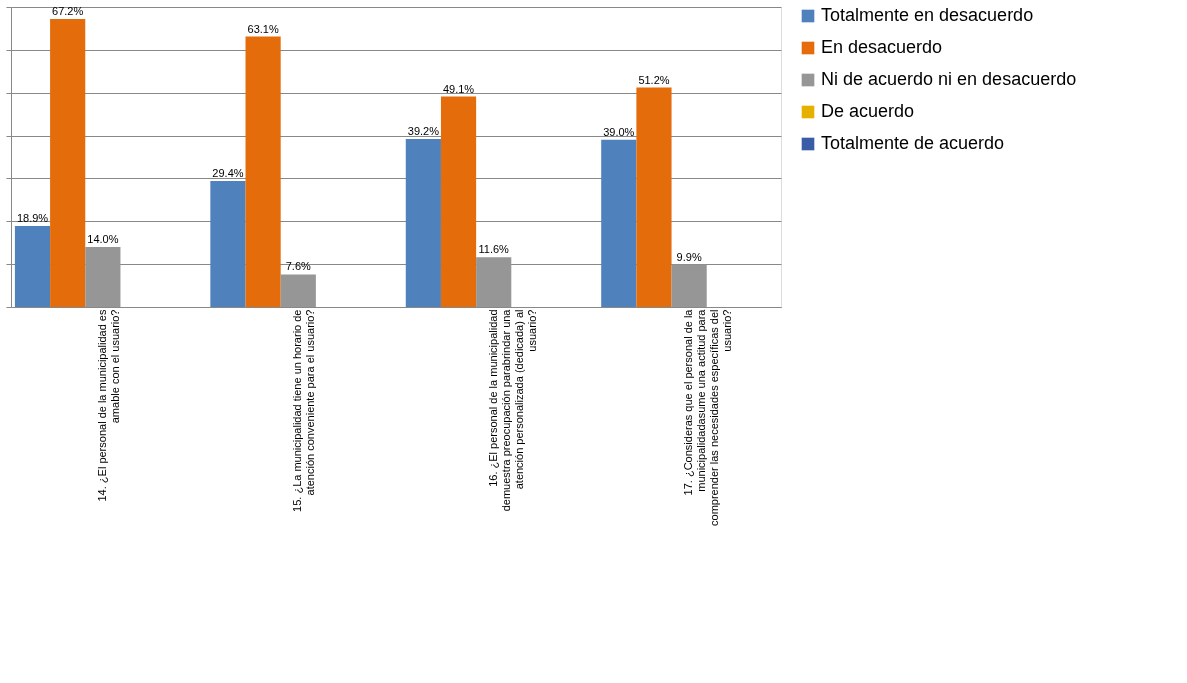 The height and width of the screenshot is (683, 1187). What do you see at coordinates (927, 15) in the screenshot?
I see `legend-label: Totalmente en desacuerdo` at bounding box center [927, 15].